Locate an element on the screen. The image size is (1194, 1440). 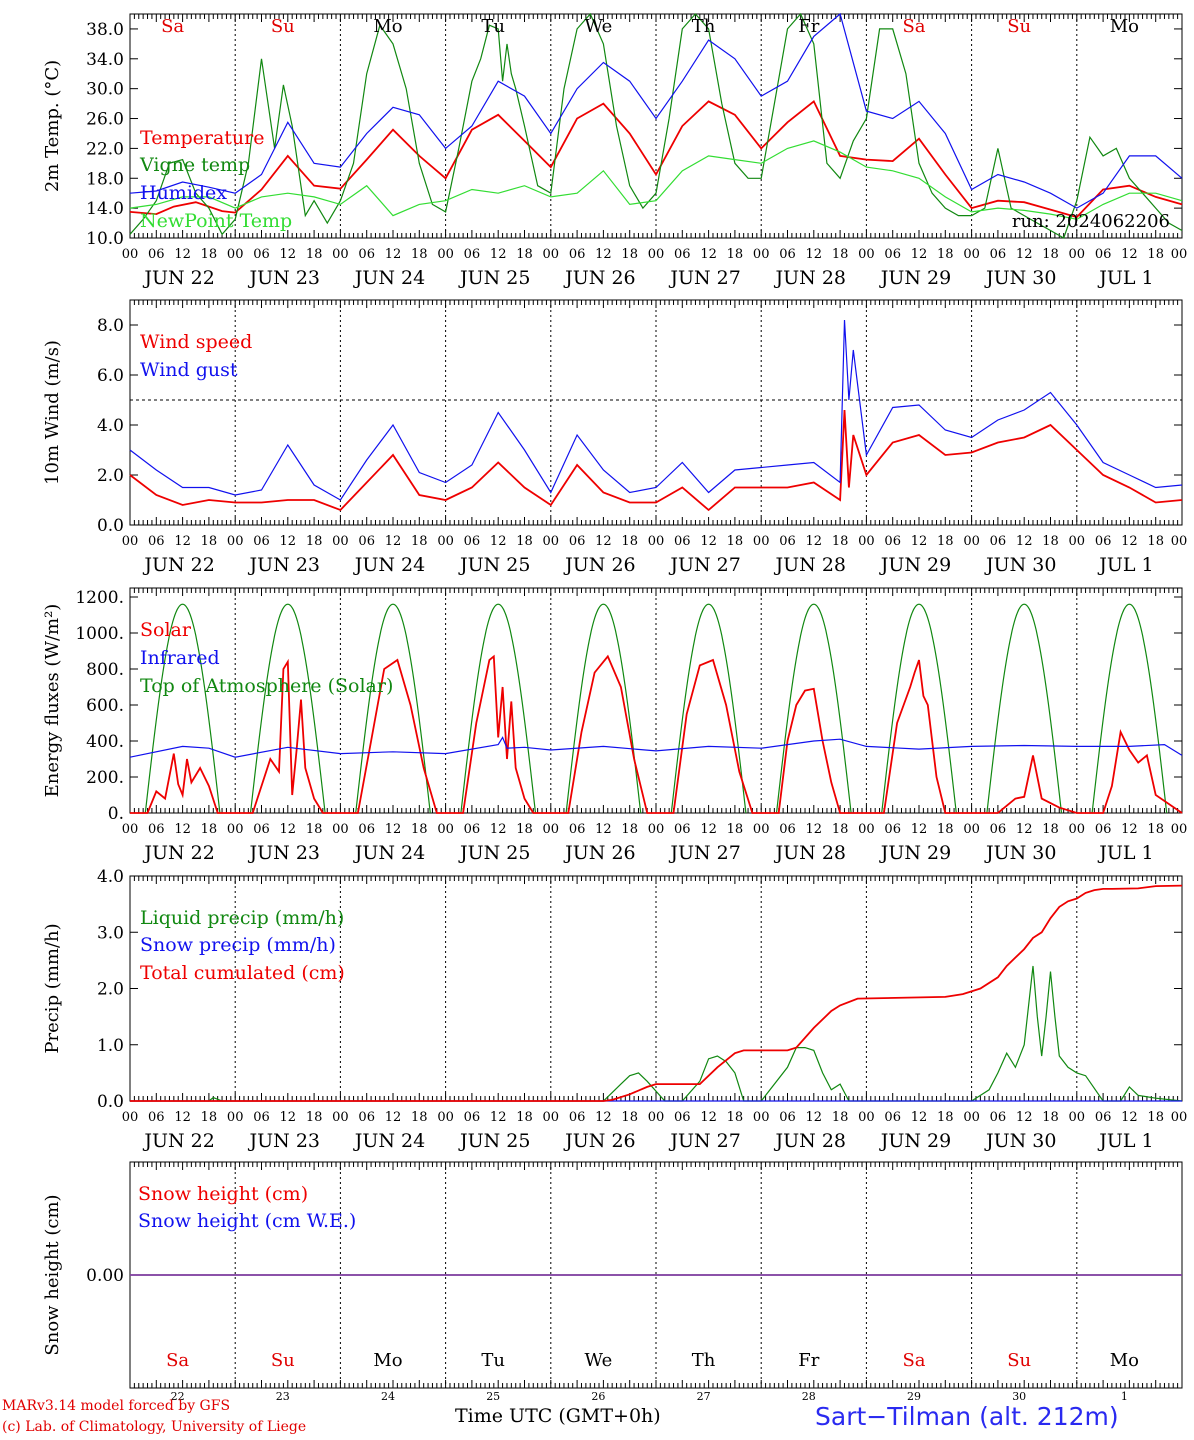
series-line-wind-speed is located at coordinates (656, 460).